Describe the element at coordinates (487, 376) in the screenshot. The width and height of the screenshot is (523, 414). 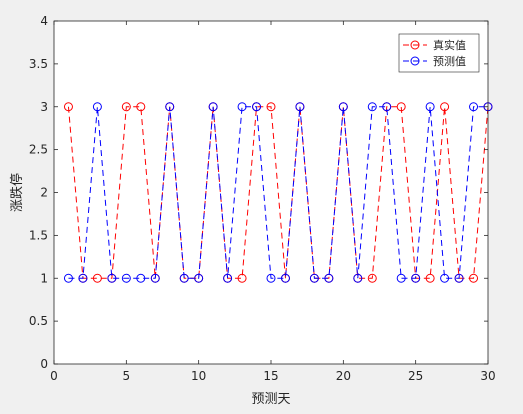
I see `x-tick-label: 30` at that location.